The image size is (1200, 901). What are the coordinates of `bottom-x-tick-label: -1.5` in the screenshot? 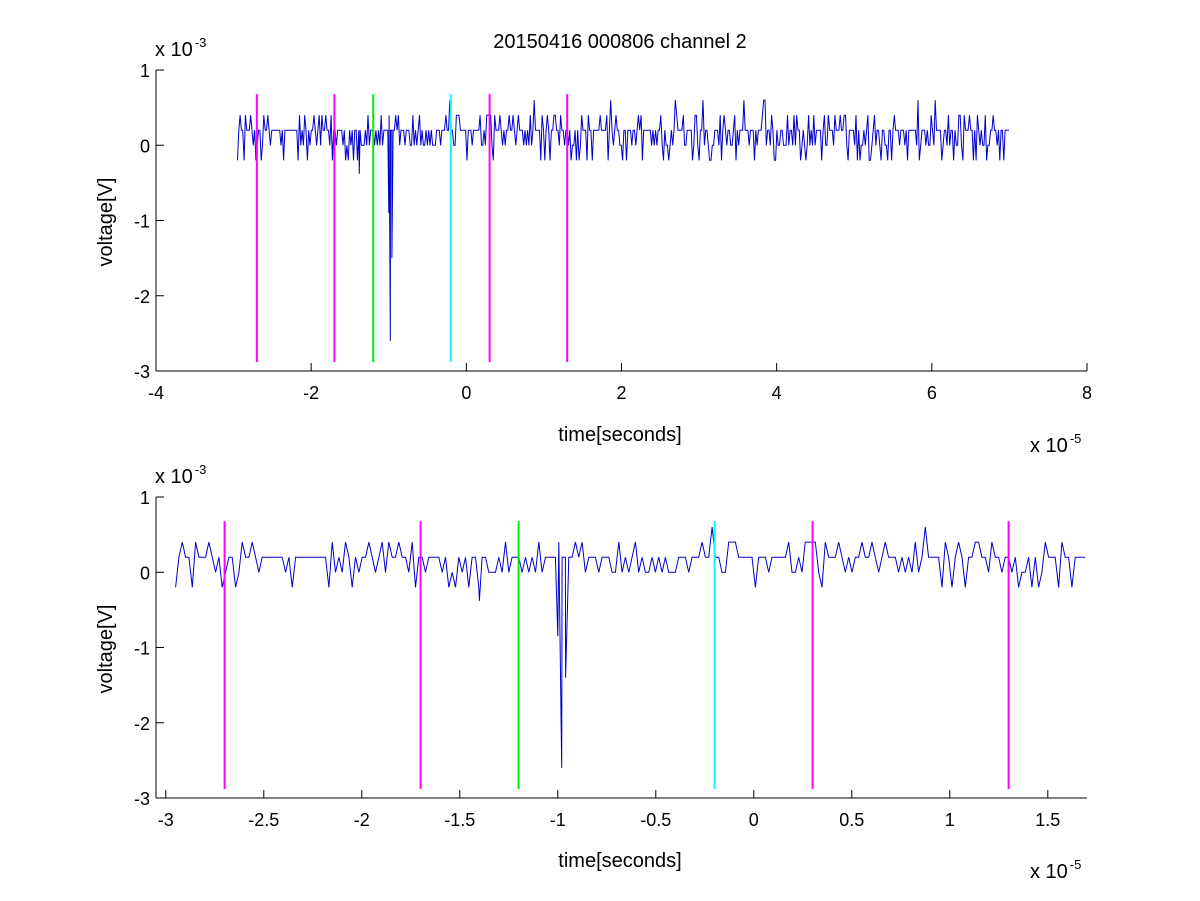 It's located at (459, 820).